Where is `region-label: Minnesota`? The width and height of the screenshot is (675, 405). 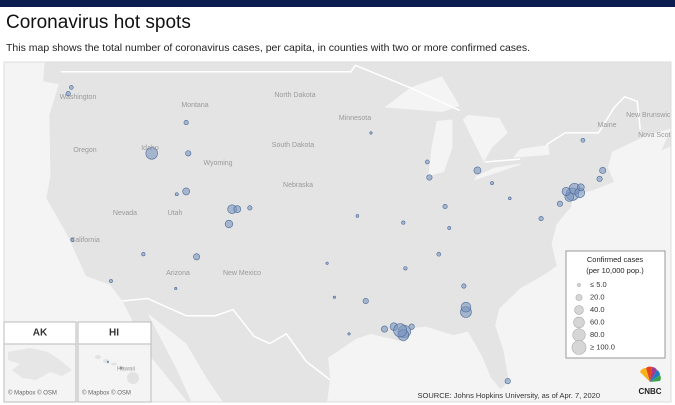
region-label: Minnesota is located at coordinates (355, 118).